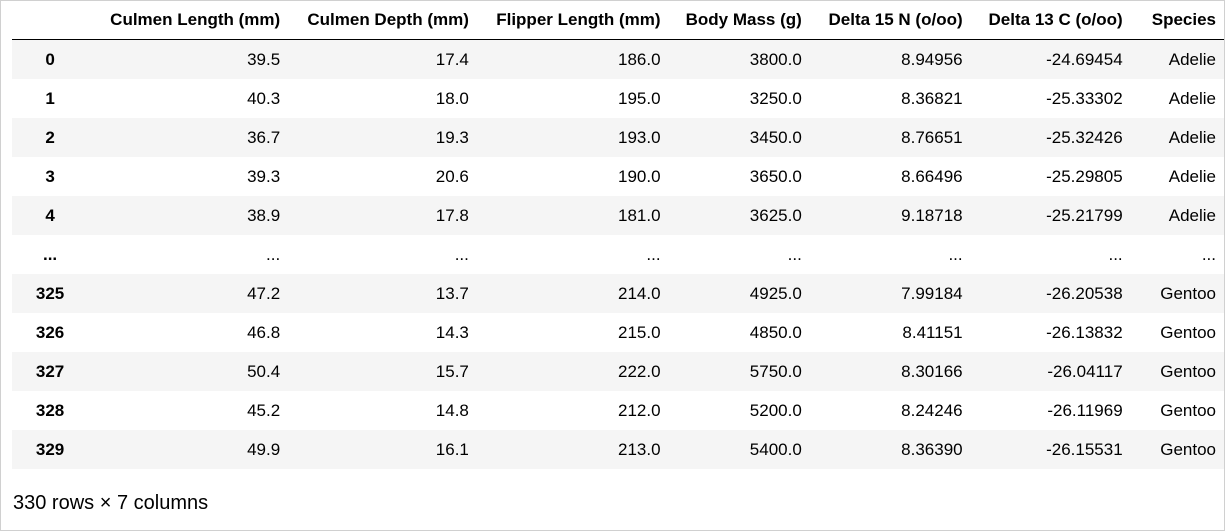 This screenshot has width=1225, height=531. Describe the element at coordinates (452, 59) in the screenshot. I see `cell-culmen-depth: 17.4` at that location.